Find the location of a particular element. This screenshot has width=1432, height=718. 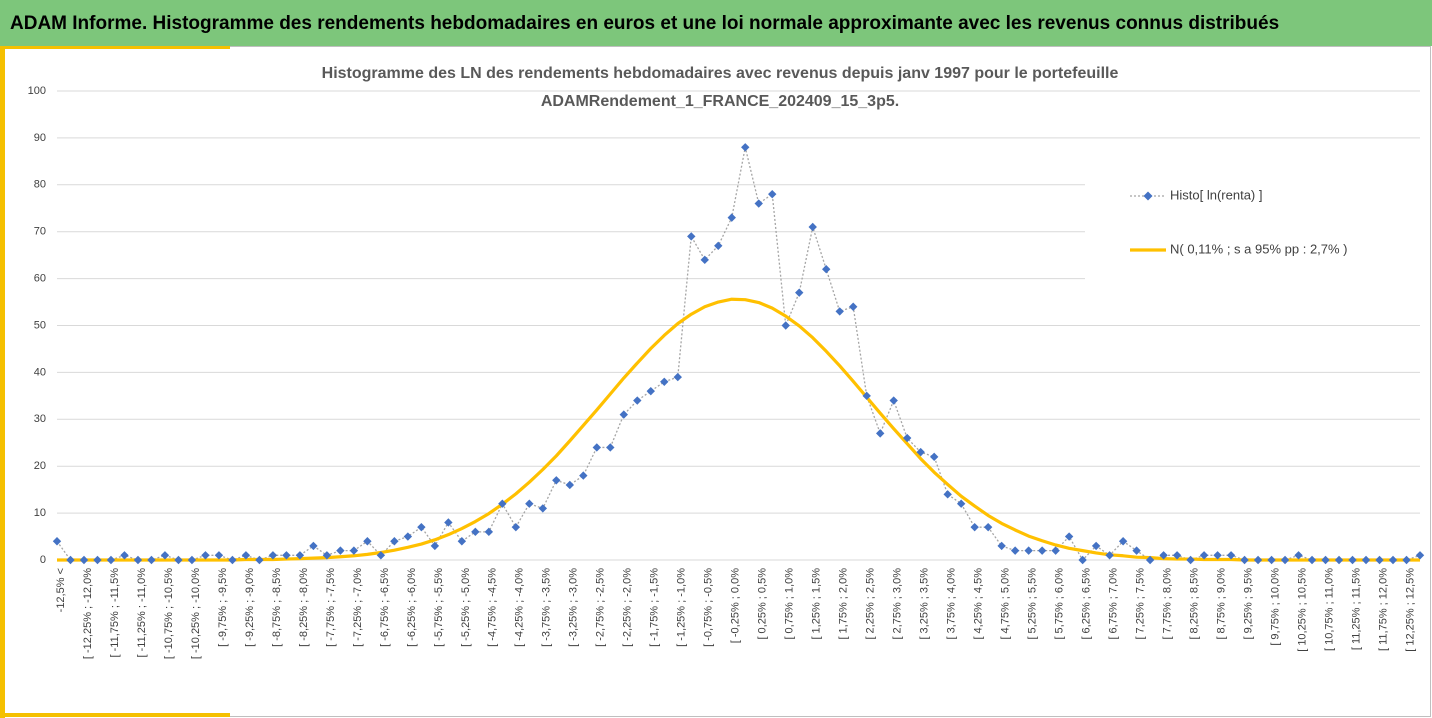

x-tick-label: [ 10,25% ; 10,5% is located at coordinates (1302, 610).